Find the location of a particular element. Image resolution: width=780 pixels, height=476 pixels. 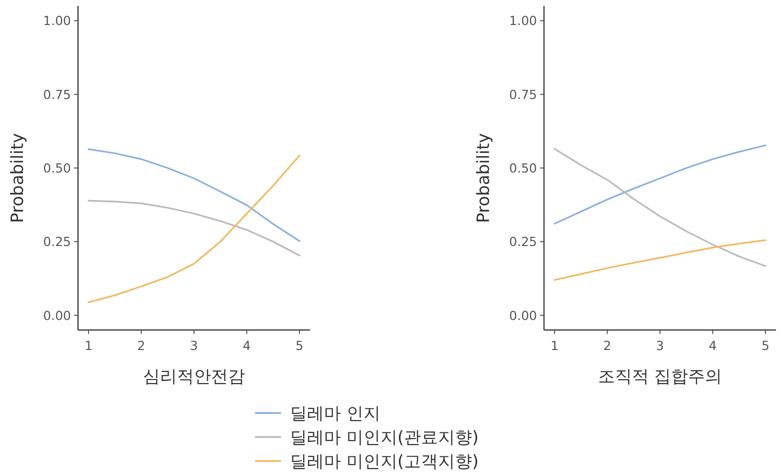

x-axis-title: 조직적 집합주의 is located at coordinates (660, 377).